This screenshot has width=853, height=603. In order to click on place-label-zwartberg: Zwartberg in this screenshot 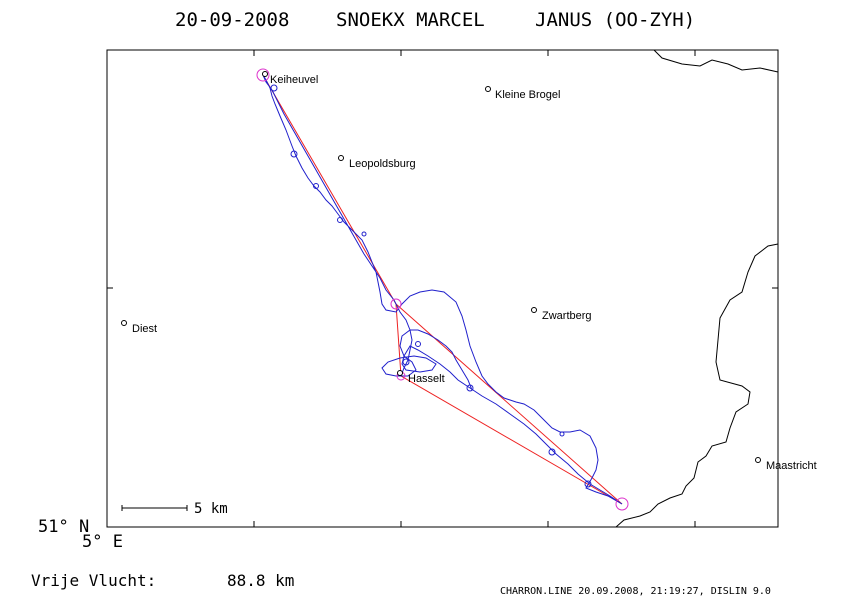, I will do `click(567, 316)`.